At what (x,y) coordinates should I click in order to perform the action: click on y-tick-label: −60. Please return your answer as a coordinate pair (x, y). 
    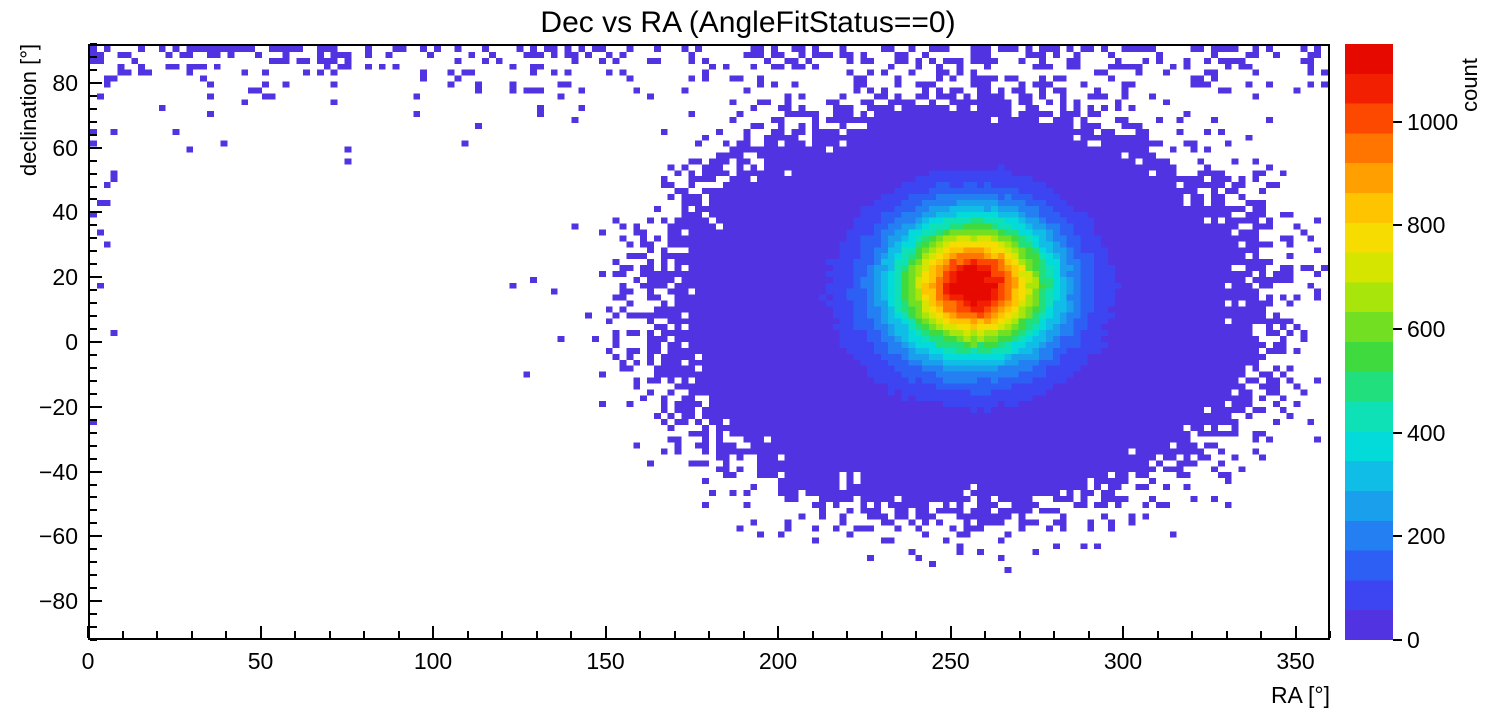
    Looking at the image, I should click on (58, 536).